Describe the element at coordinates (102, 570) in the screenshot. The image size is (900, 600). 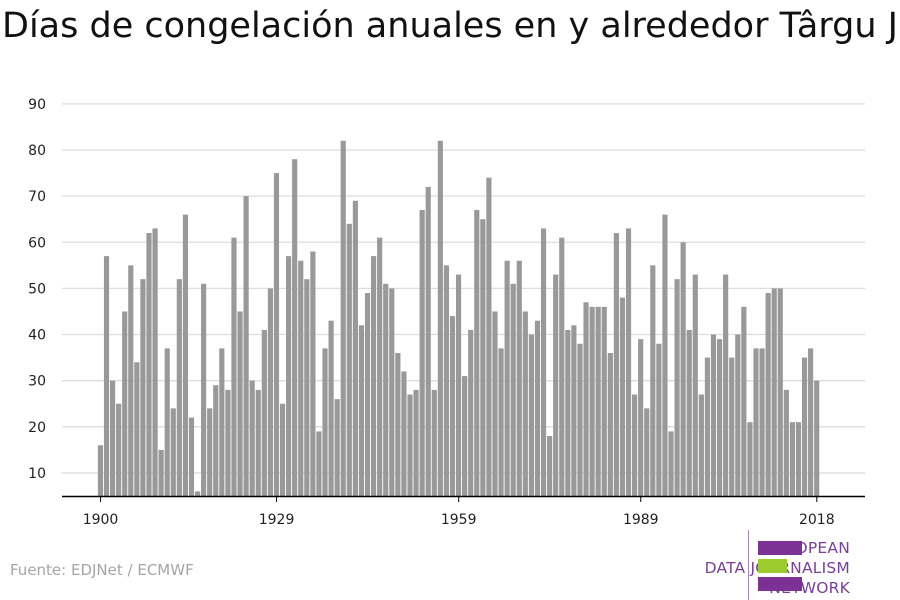
I see `source-note: Fuente: EDJNet / ECMWF` at that location.